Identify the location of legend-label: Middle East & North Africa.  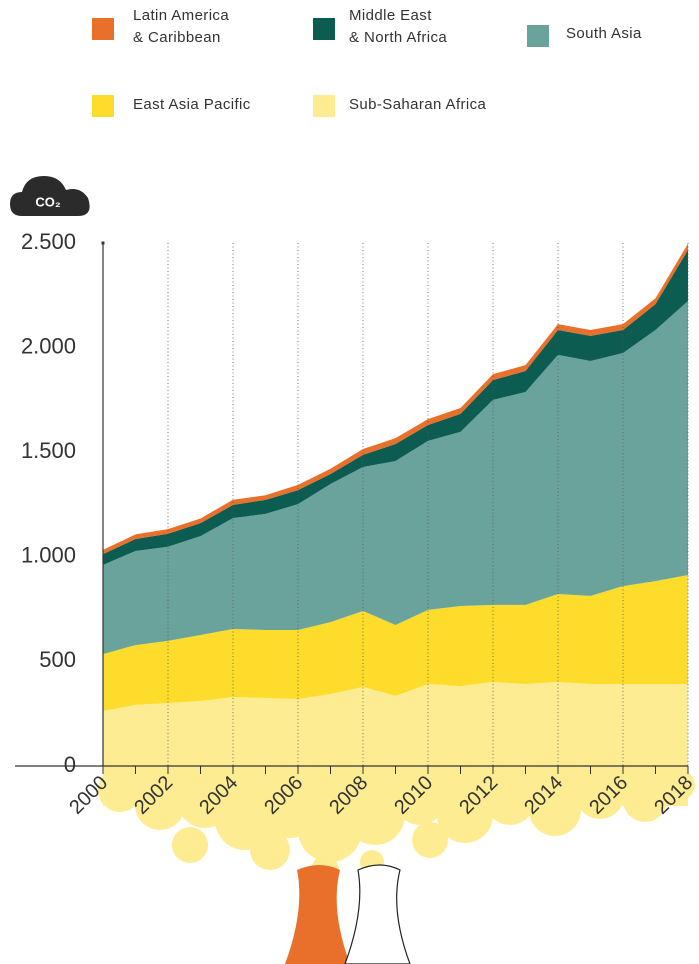
(398, 26).